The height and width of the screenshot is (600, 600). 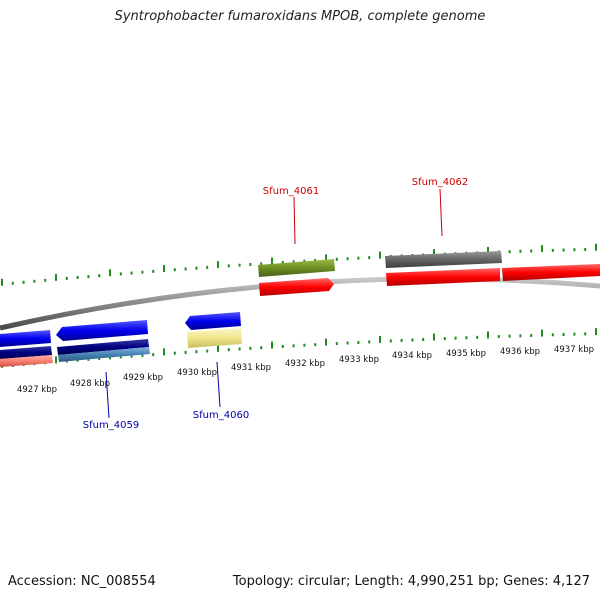 What do you see at coordinates (82, 581) in the screenshot?
I see `accession-text: Accession: NC_008554` at bounding box center [82, 581].